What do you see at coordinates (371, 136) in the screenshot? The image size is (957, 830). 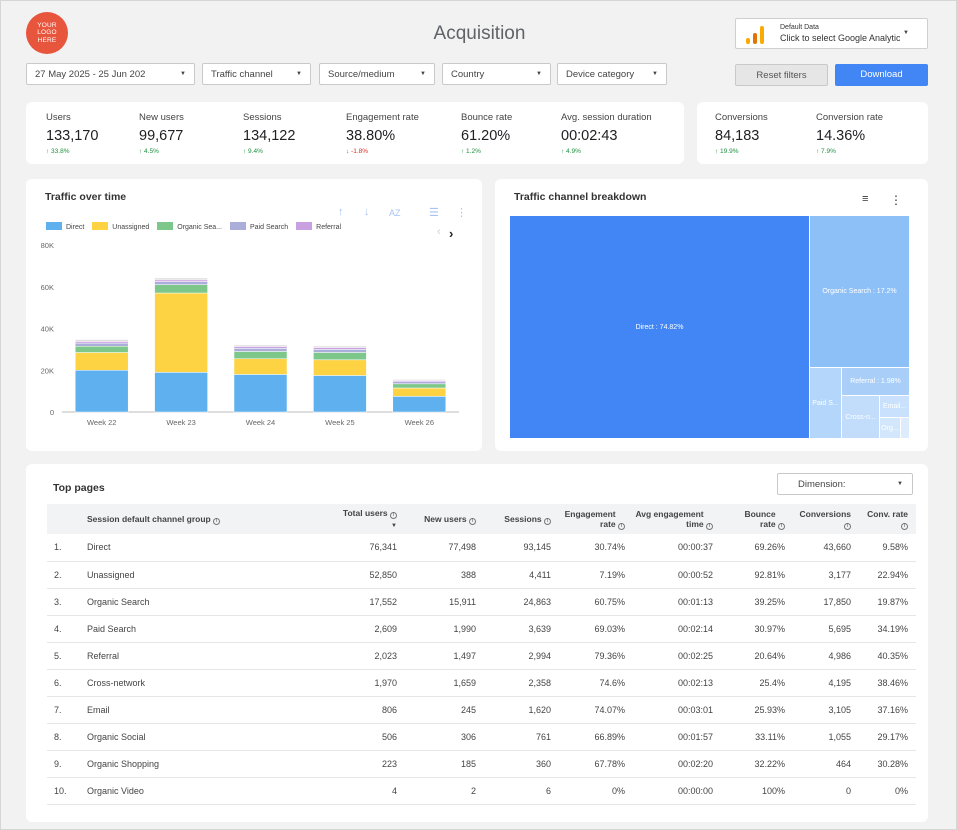 I see `kpi-value: 38.80%` at bounding box center [371, 136].